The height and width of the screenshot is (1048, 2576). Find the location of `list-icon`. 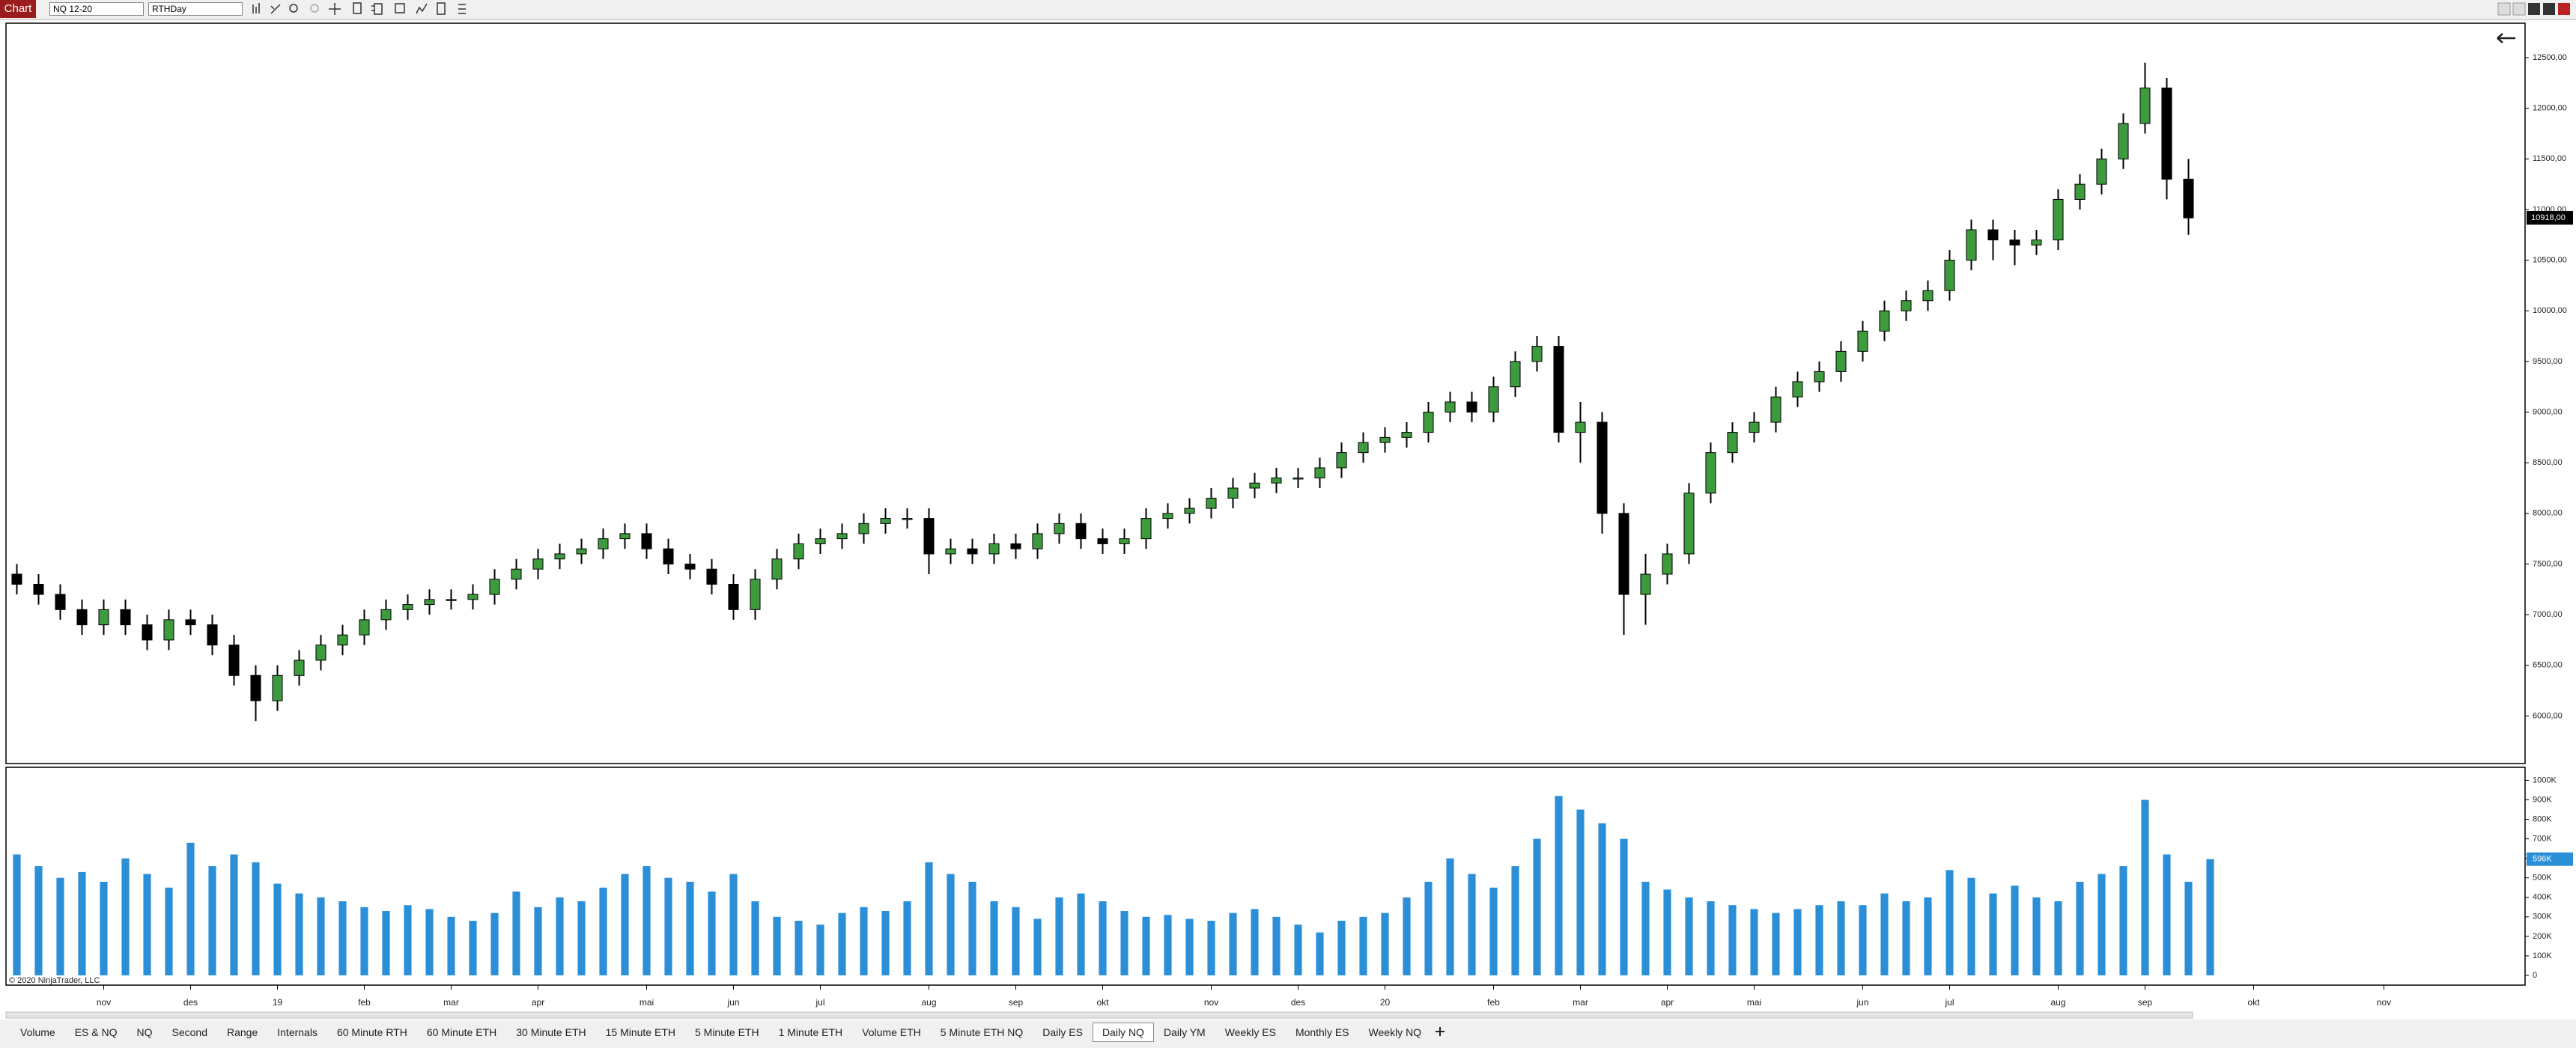

list-icon is located at coordinates (462, 9).